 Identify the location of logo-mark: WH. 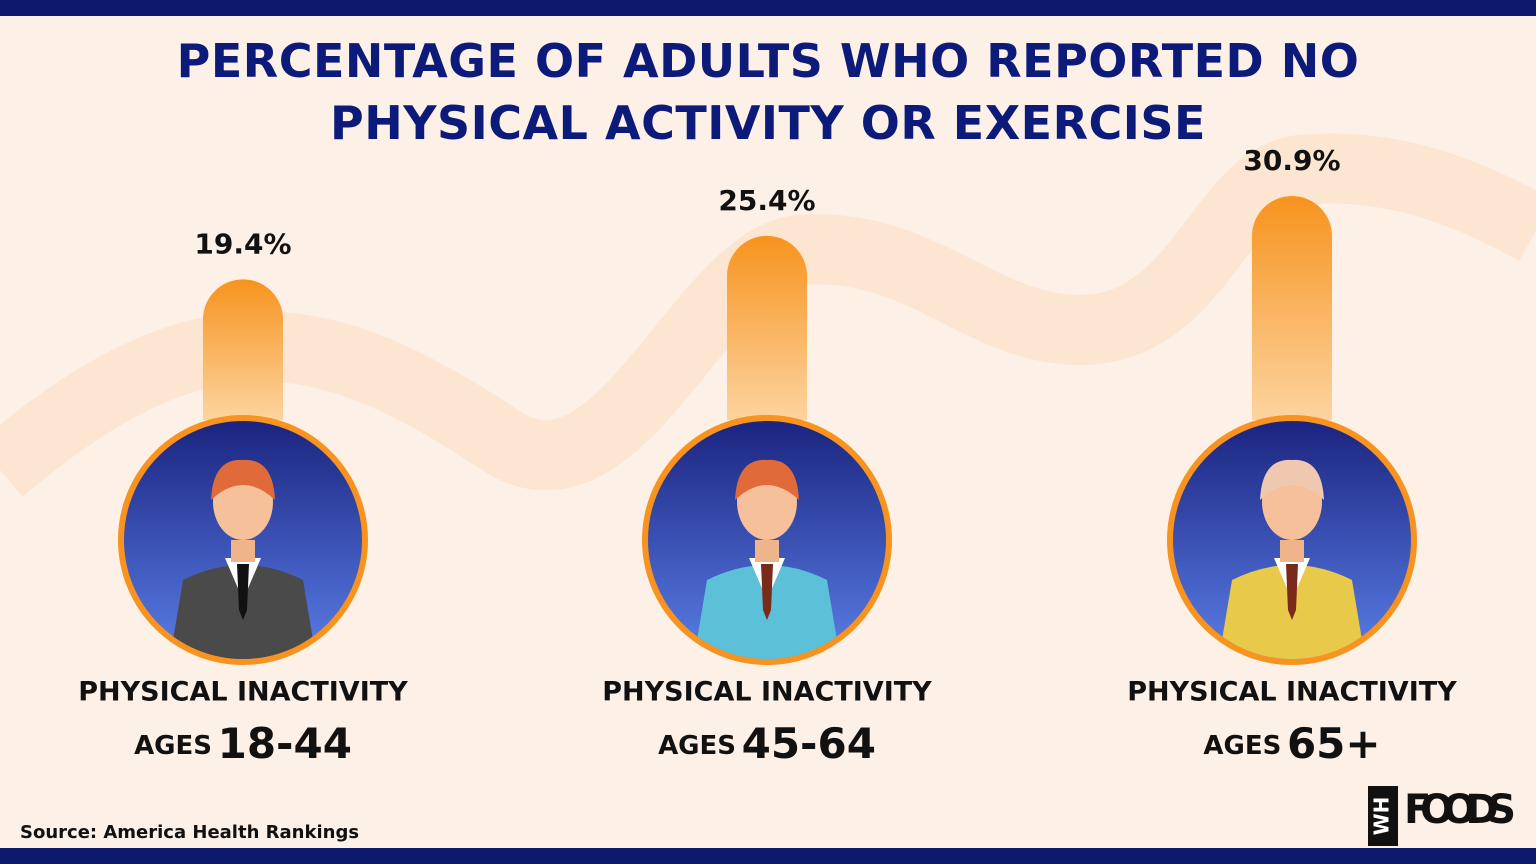
(1382, 816).